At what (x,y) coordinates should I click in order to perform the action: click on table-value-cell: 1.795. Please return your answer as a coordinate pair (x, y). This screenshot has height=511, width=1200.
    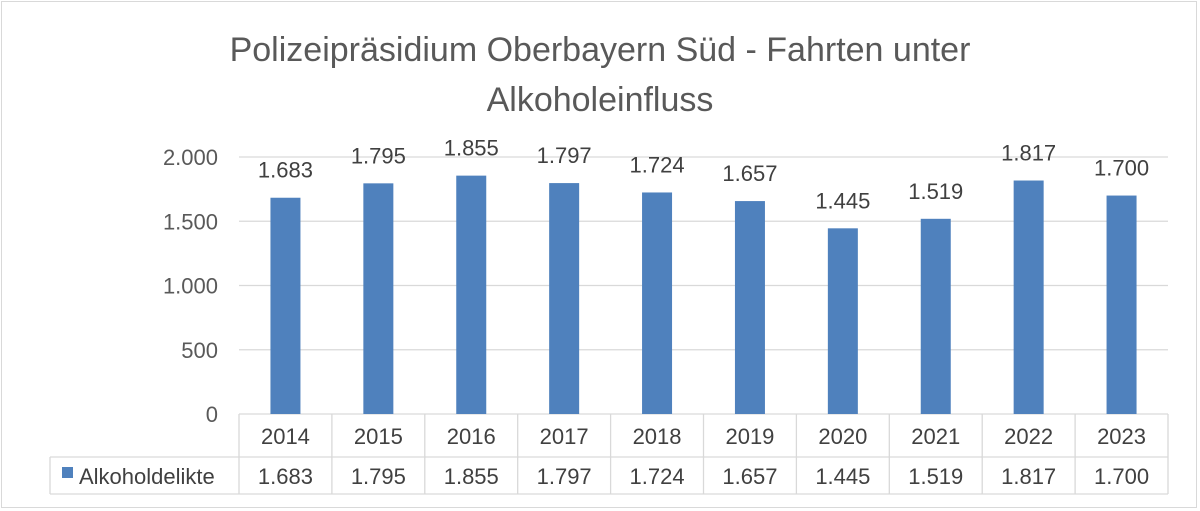
    Looking at the image, I should click on (378, 476).